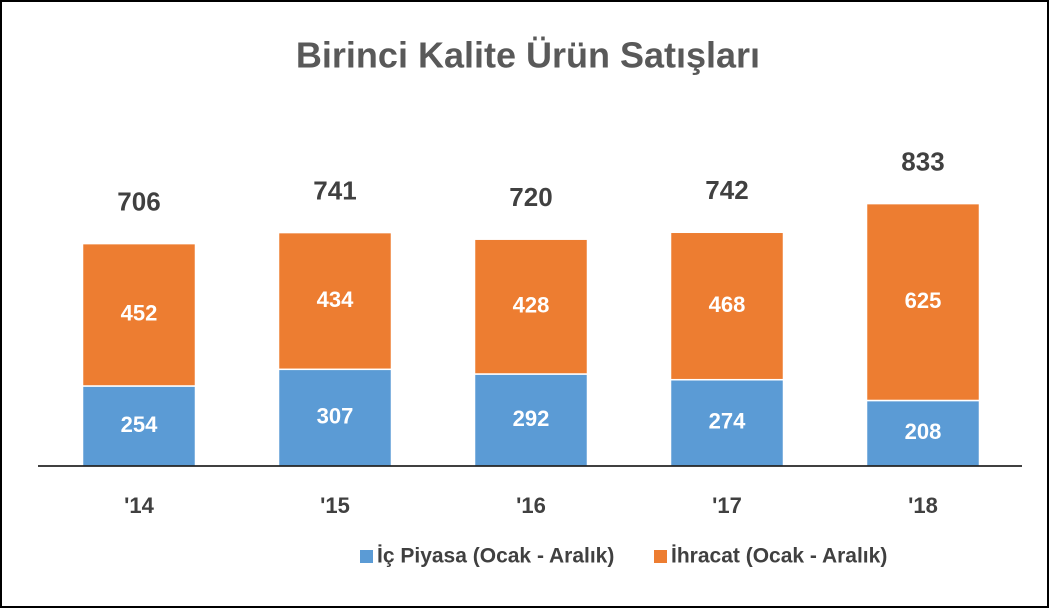 This screenshot has width=1049, height=608. I want to click on legend-label: İç Piyasa (Ocak - Aralık), so click(495, 556).